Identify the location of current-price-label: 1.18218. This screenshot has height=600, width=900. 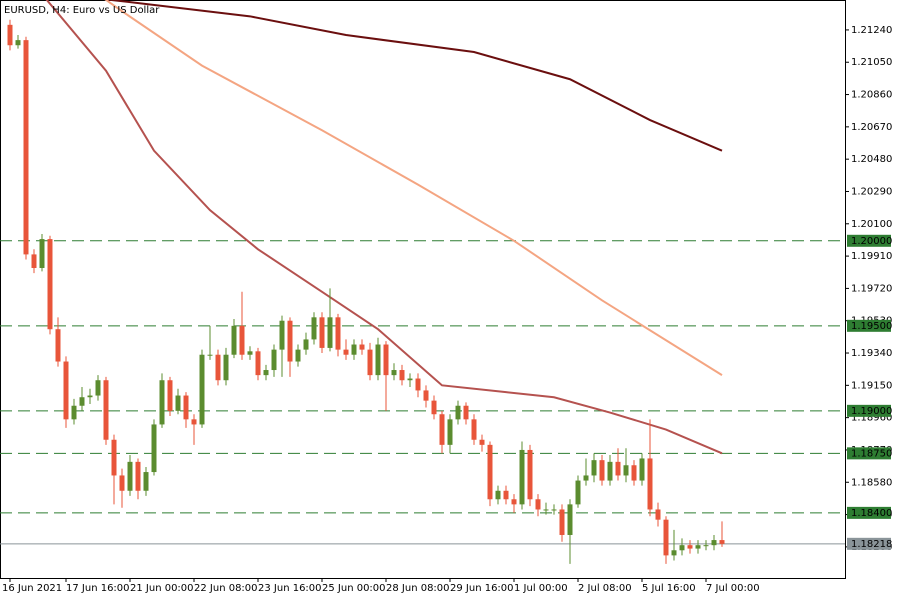
(871, 544).